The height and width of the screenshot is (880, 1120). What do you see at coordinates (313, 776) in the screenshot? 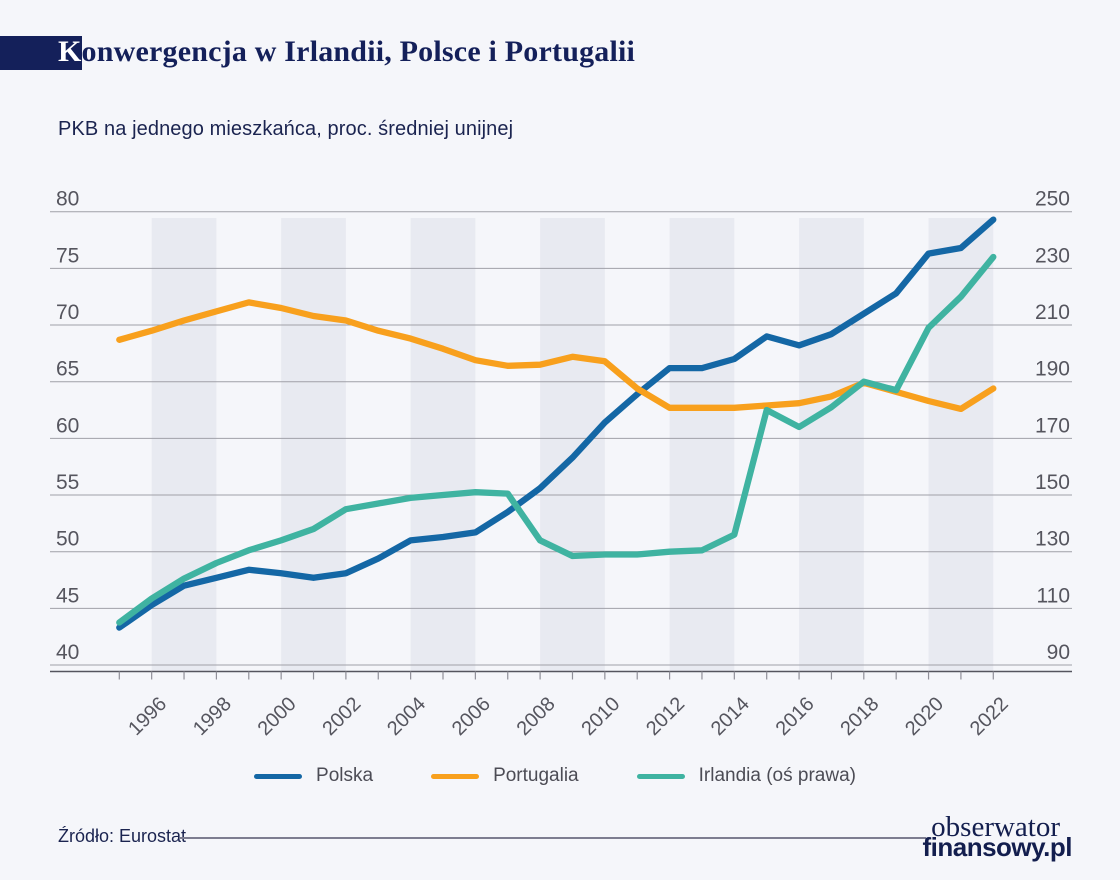
I see `legend-item: Polska` at bounding box center [313, 776].